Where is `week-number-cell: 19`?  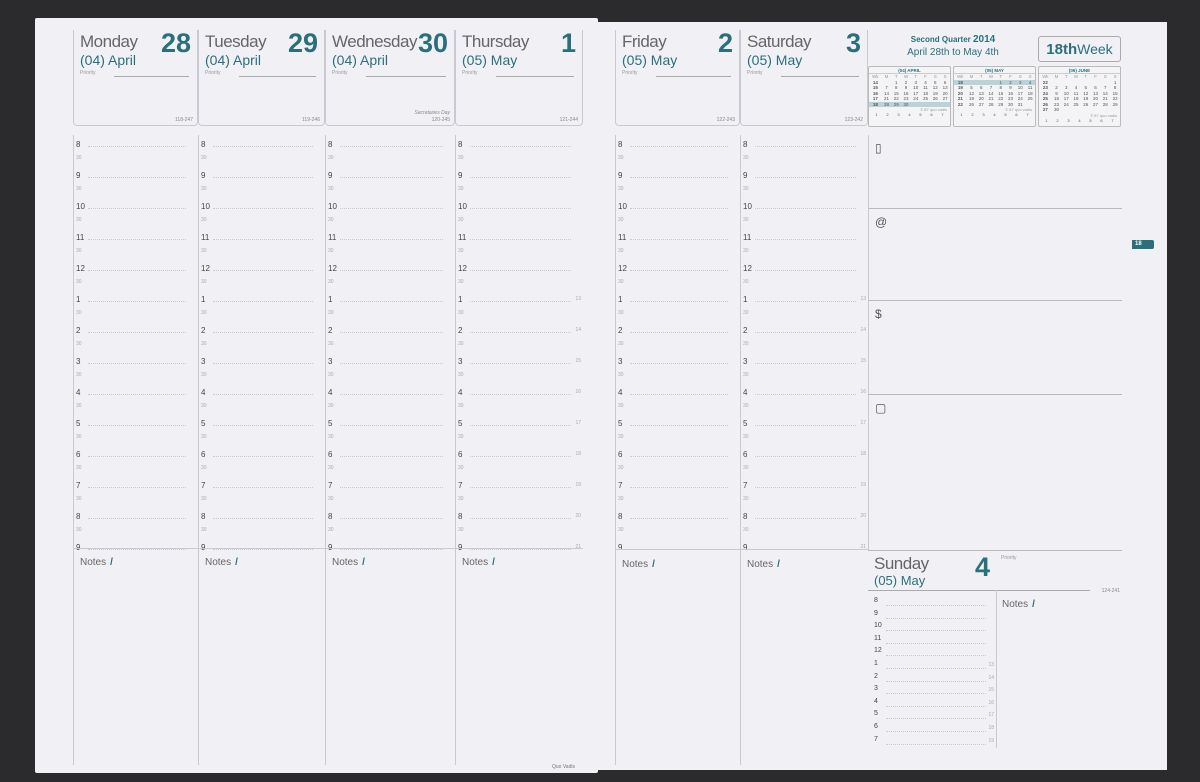 week-number-cell: 19 is located at coordinates (960, 87).